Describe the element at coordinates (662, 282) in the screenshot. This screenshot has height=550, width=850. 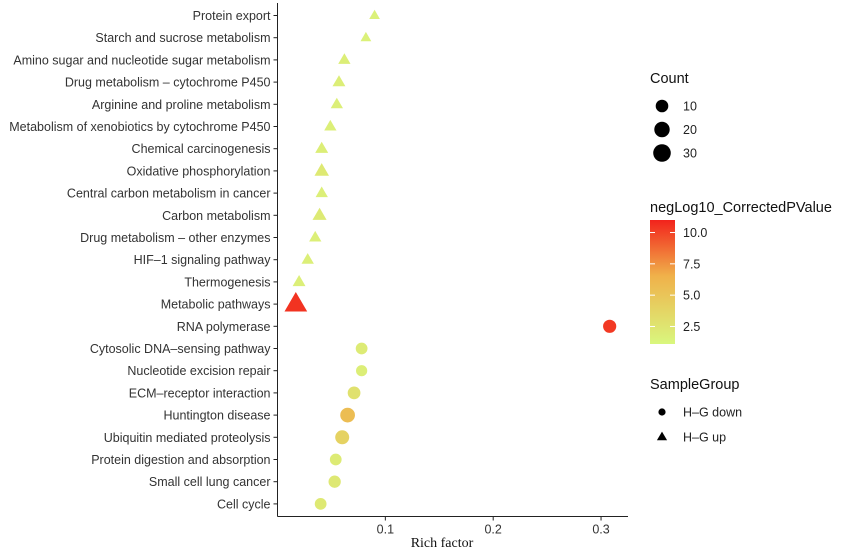
I see `color-legend-bar` at that location.